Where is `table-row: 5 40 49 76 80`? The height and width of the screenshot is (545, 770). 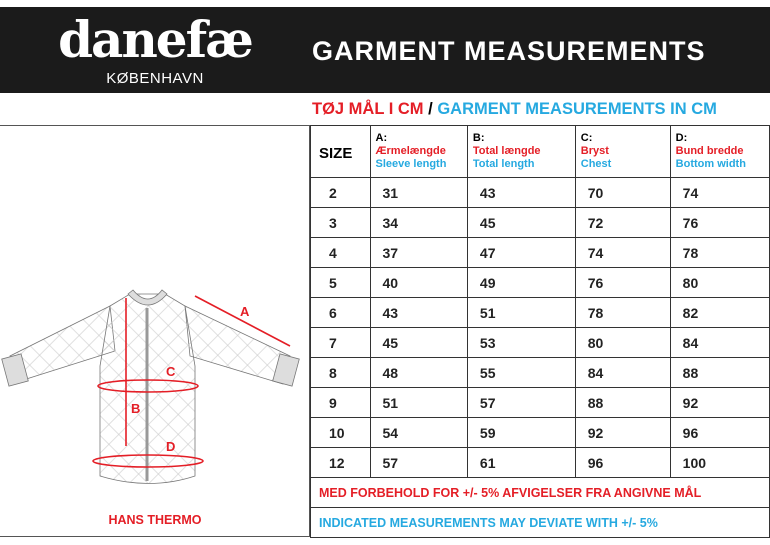 table-row: 5 40 49 76 80 is located at coordinates (540, 282).